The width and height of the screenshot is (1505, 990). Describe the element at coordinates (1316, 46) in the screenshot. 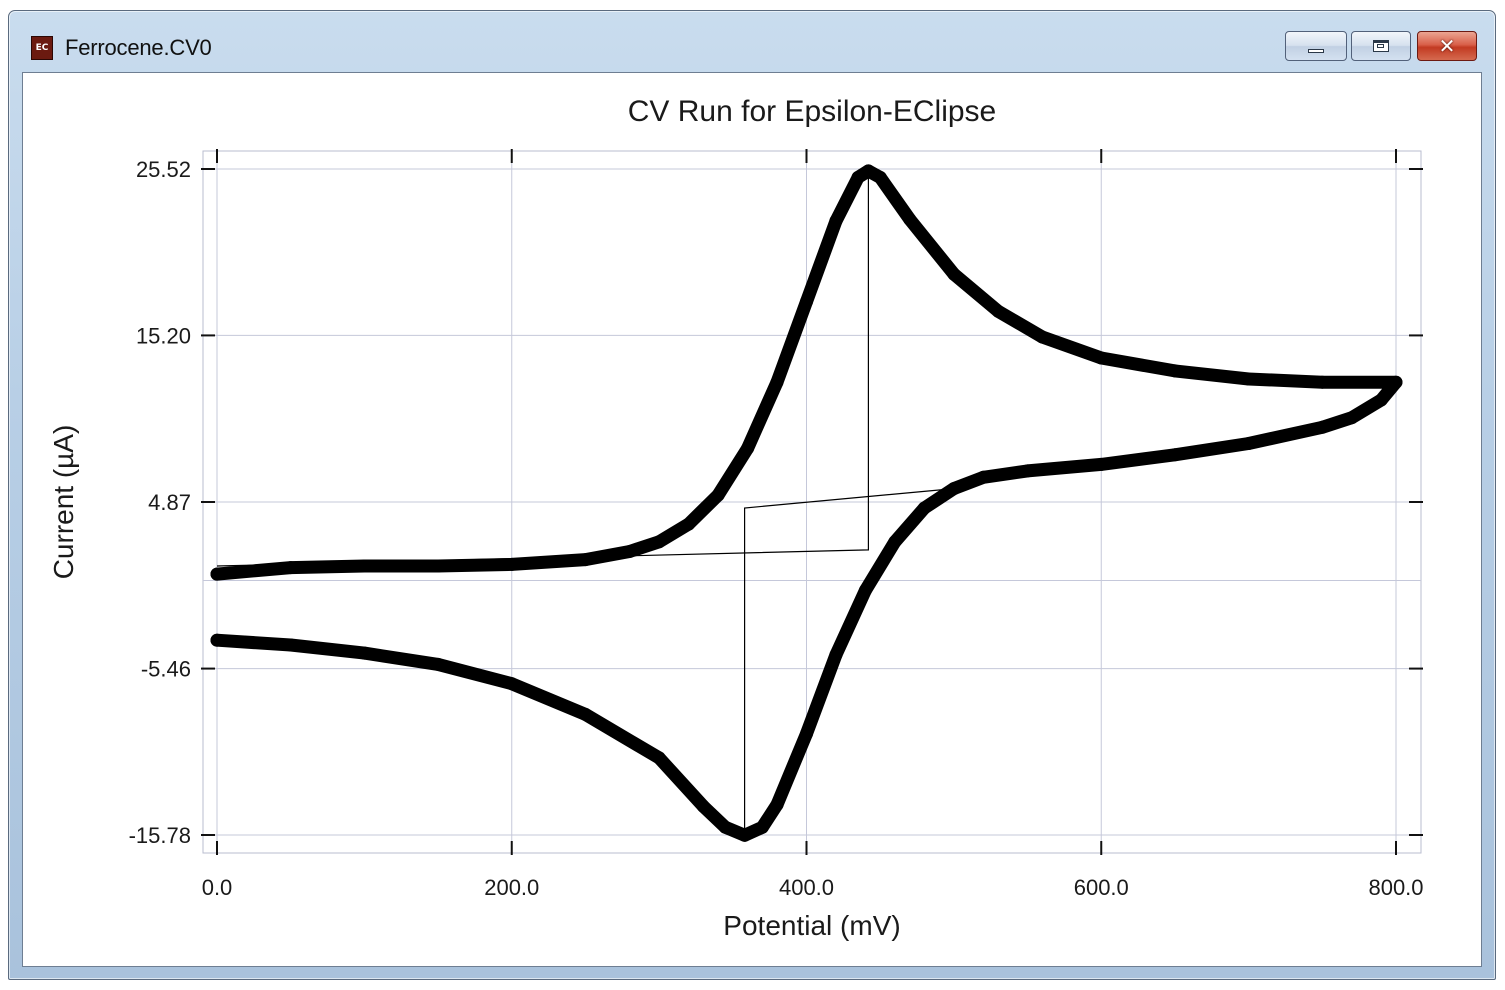

I see `minimize-button` at that location.